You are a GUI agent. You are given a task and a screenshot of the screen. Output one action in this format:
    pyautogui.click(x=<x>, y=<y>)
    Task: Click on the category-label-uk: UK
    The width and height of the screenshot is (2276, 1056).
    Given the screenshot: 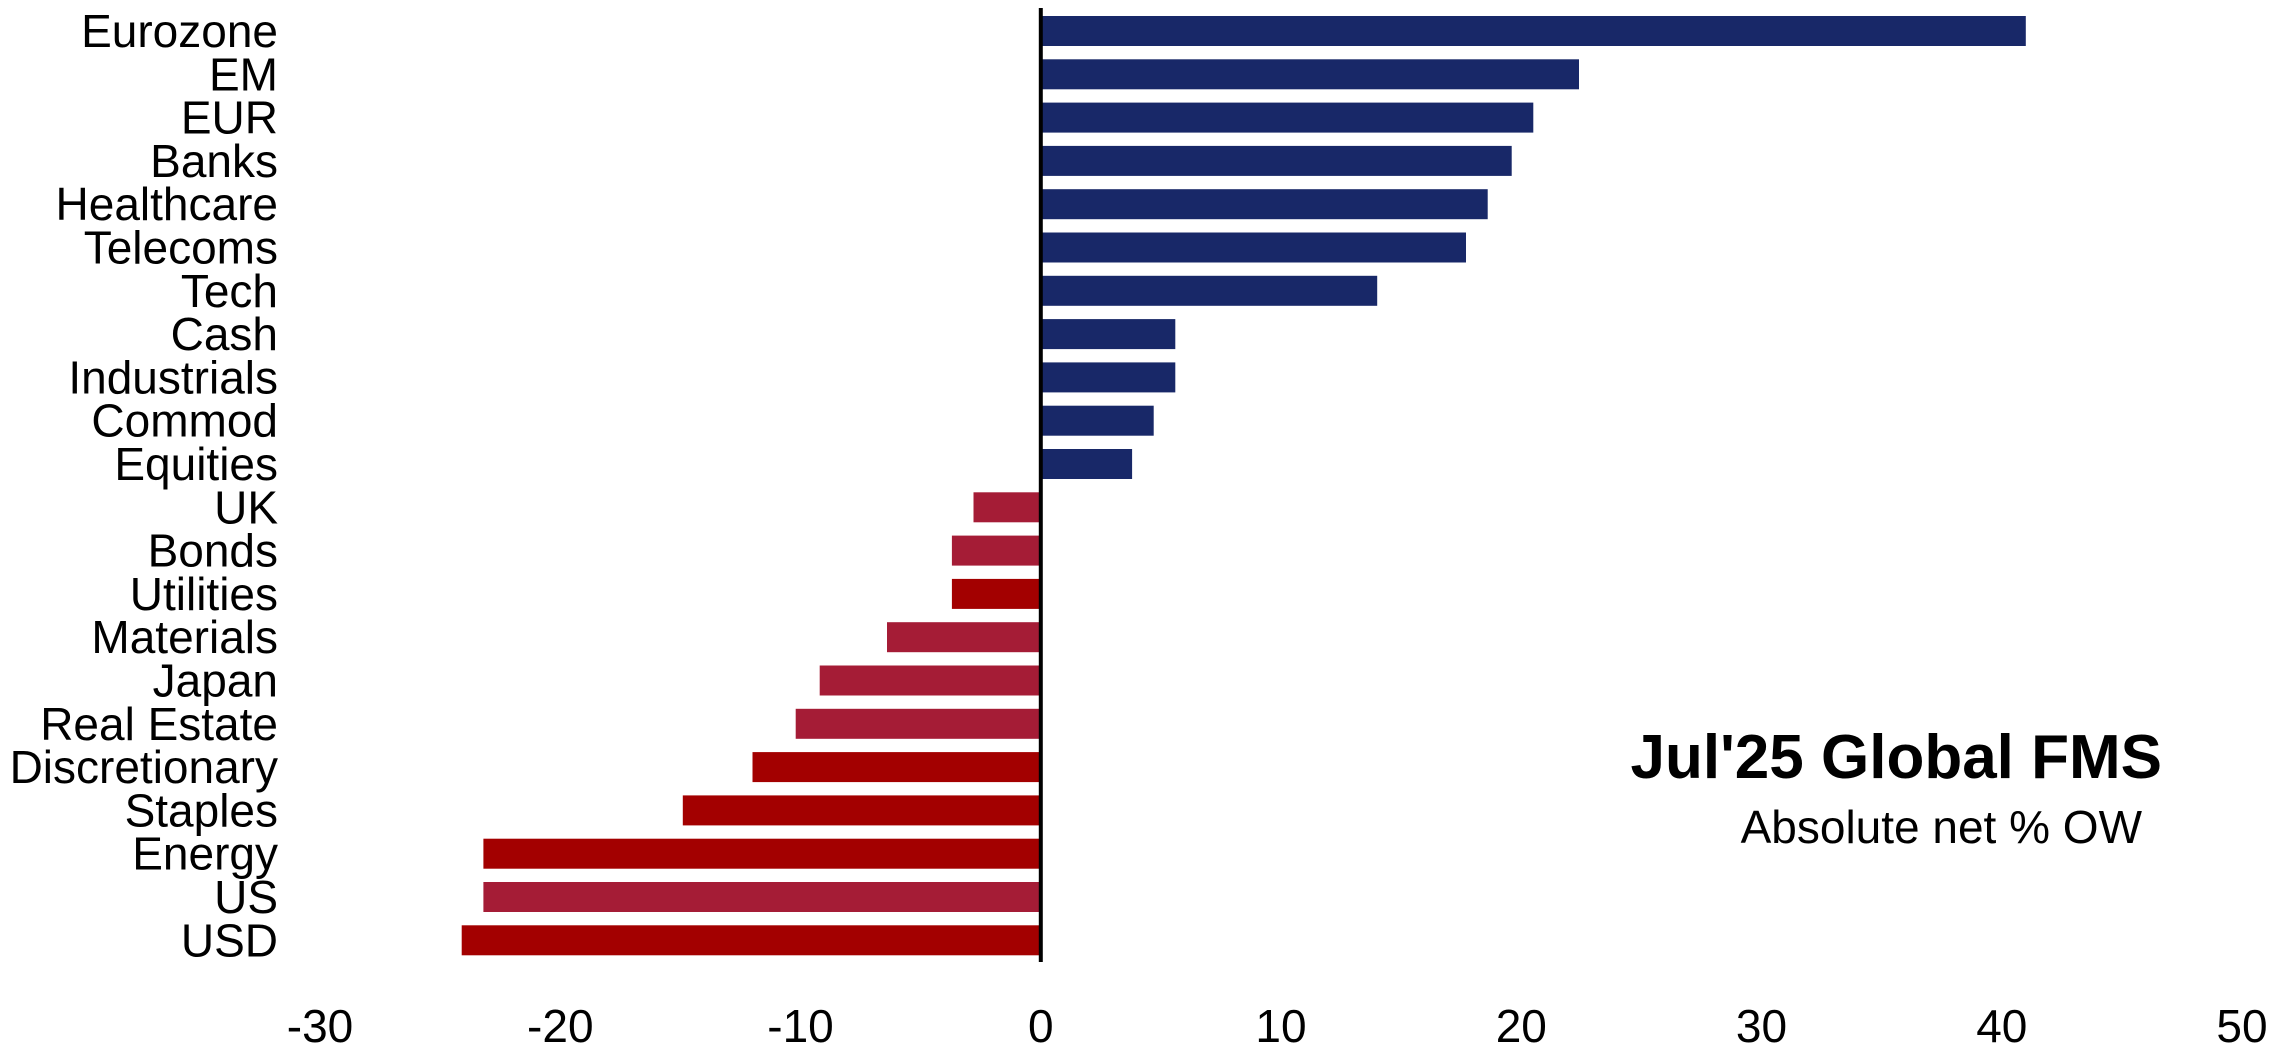 What is the action you would take?
    pyautogui.click(x=246, y=507)
    